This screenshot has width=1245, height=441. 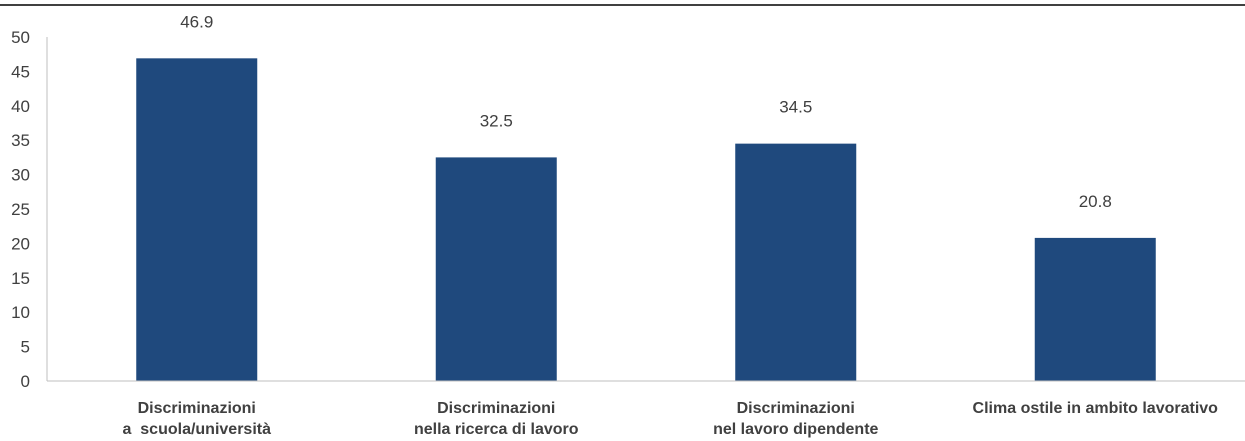 What do you see at coordinates (25, 381) in the screenshot?
I see `y-tick-label: 0` at bounding box center [25, 381].